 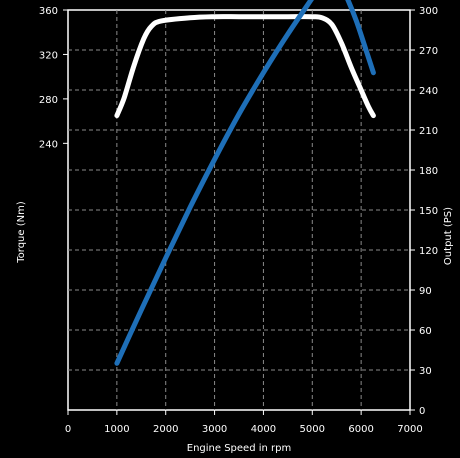 I want to click on x-tick-label: 3000, so click(x=214, y=429).